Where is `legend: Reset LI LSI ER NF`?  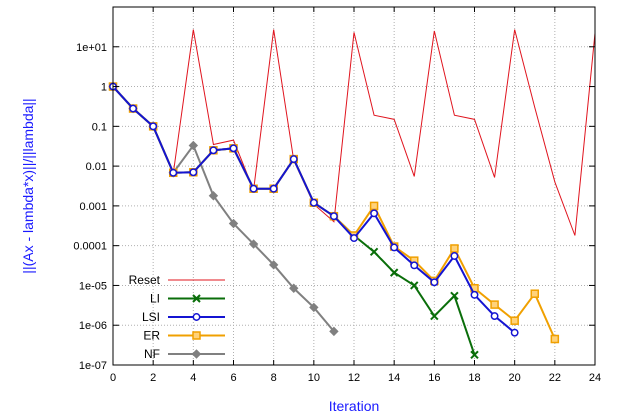
legend: Reset LI LSI ER NF is located at coordinates (177, 317).